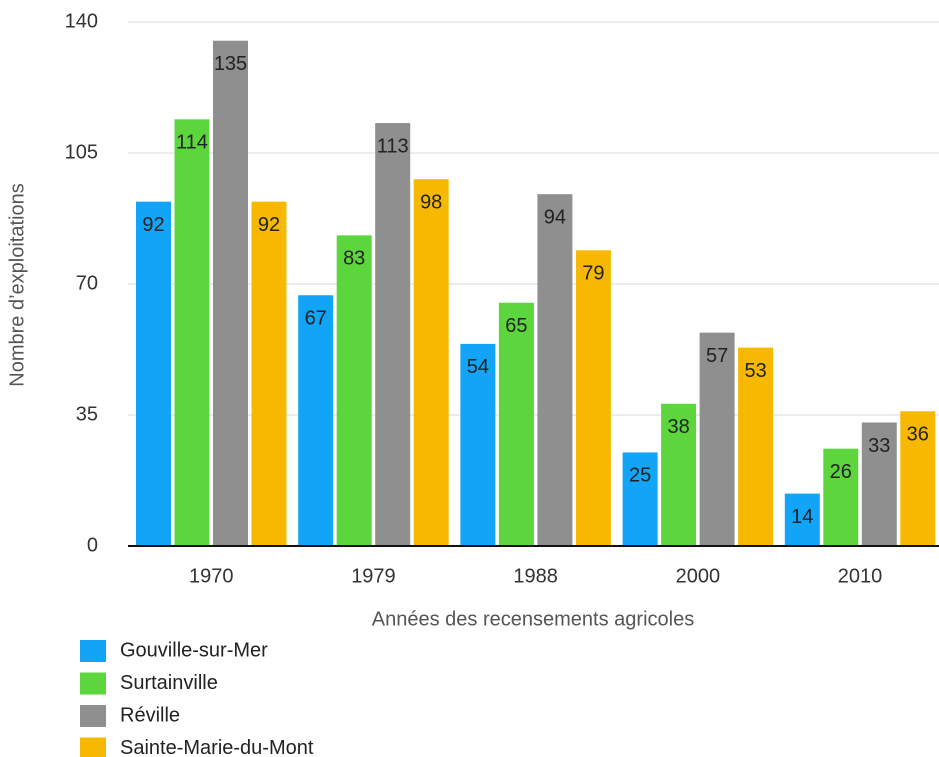 The height and width of the screenshot is (757, 939). Describe the element at coordinates (217, 747) in the screenshot. I see `legend-label: Sainte-Marie-du-Mont` at that location.